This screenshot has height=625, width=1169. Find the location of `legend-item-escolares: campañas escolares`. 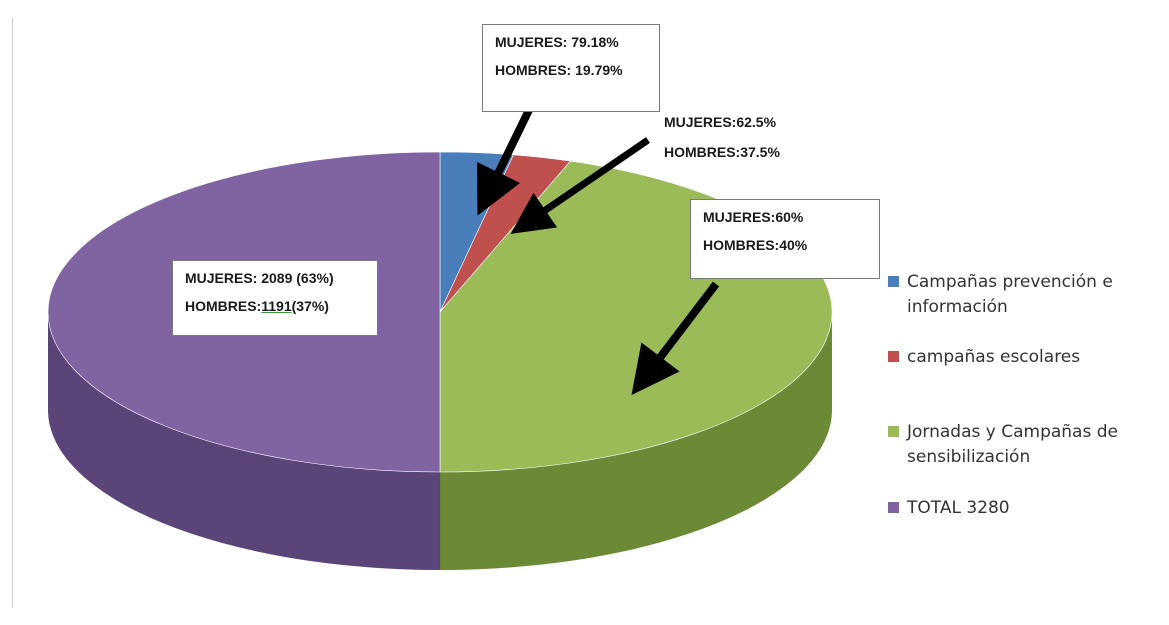

legend-item-escolares: campañas escolares is located at coordinates (1027, 357).